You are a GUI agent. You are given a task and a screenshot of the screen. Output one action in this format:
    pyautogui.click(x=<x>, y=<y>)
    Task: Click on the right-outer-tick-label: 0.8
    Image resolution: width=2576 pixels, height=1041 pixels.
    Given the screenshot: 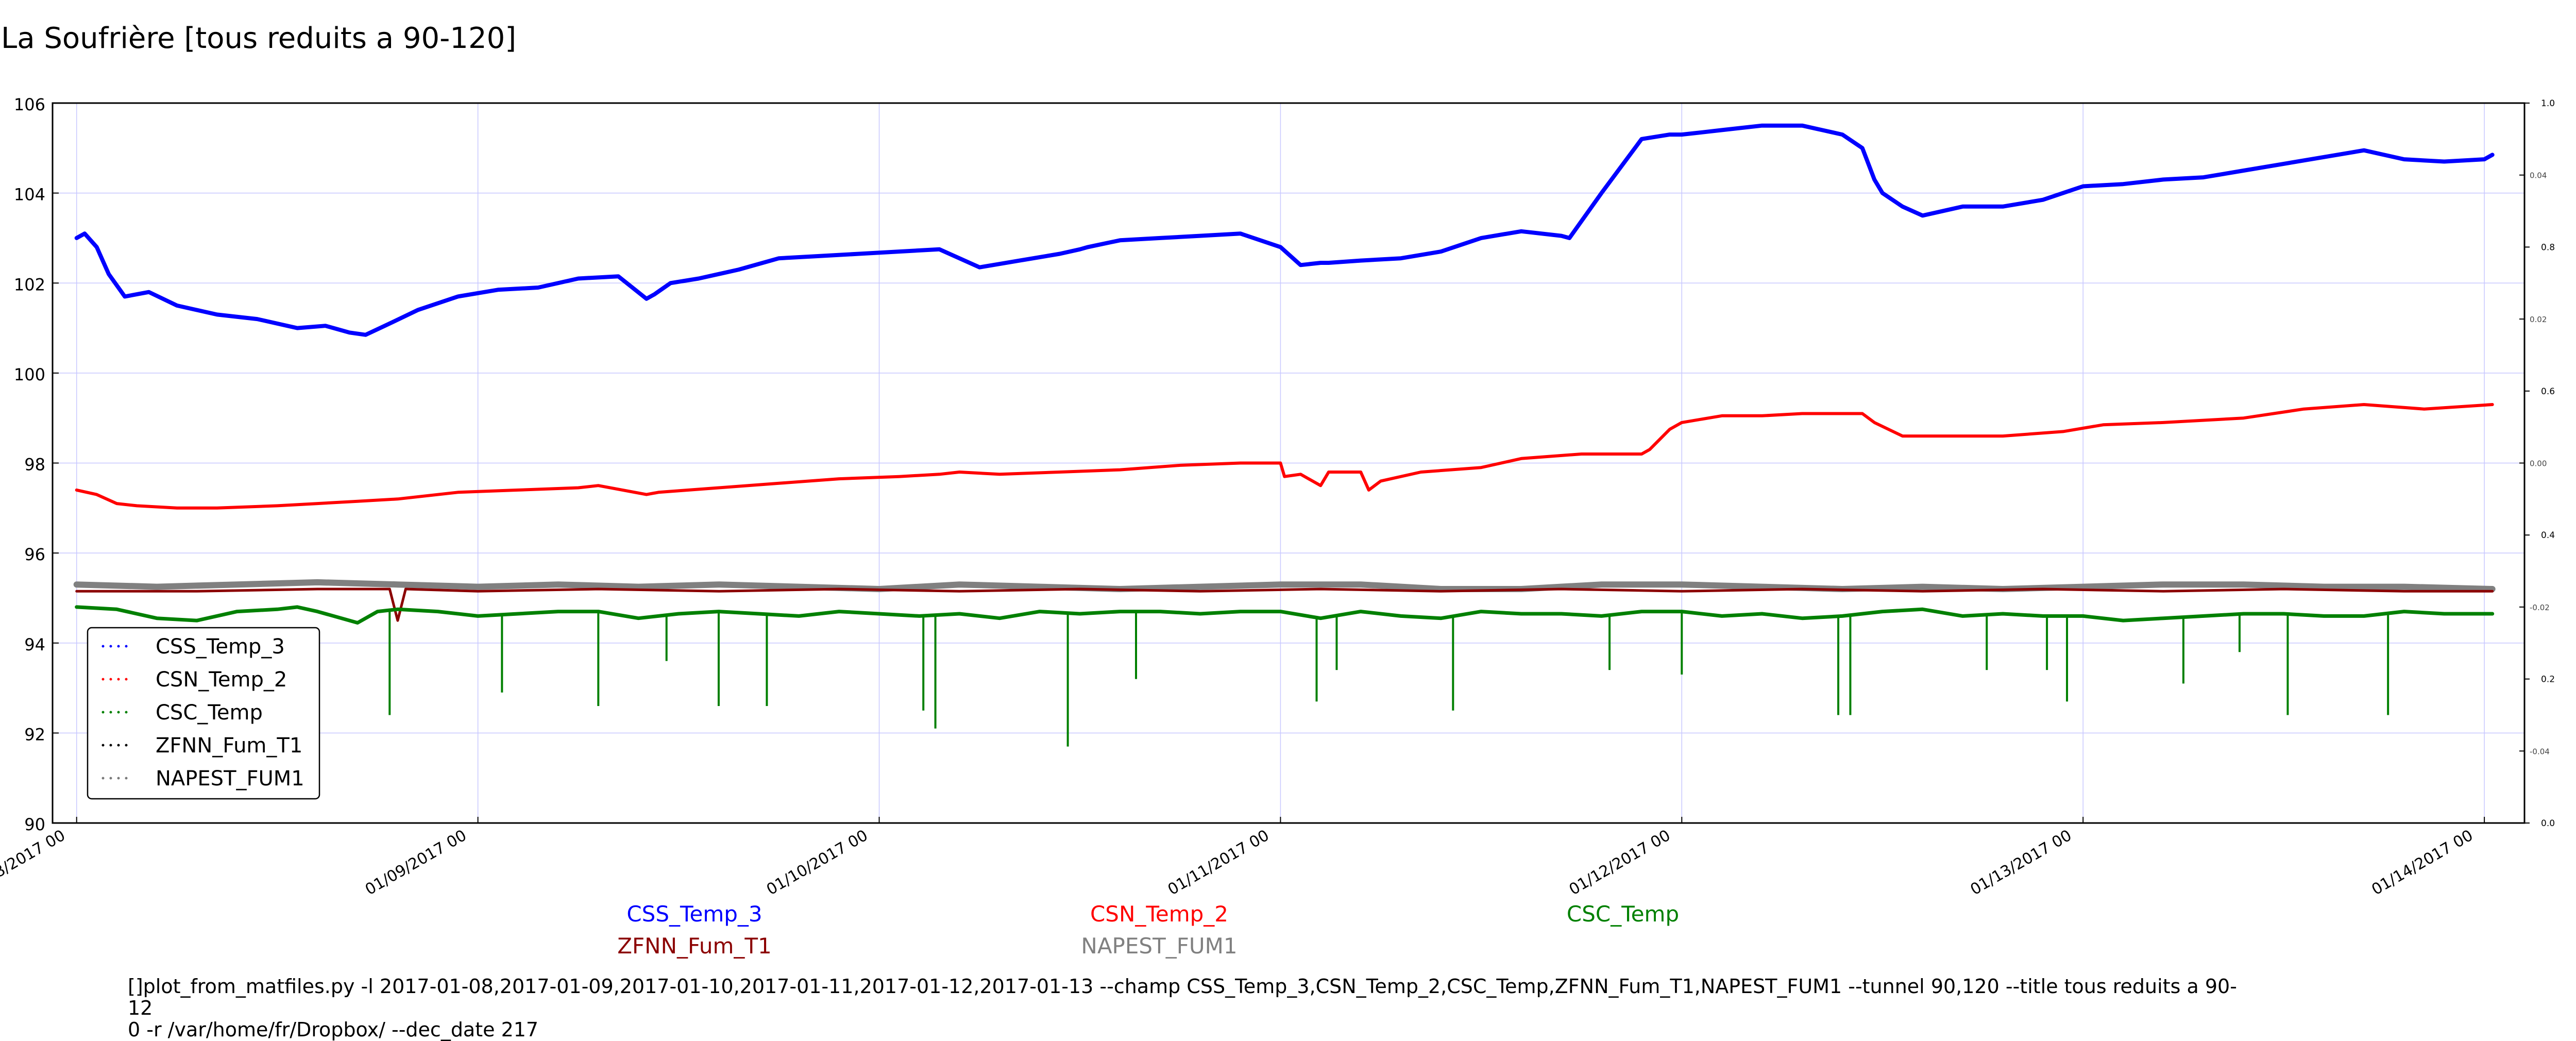 What is the action you would take?
    pyautogui.click(x=2548, y=247)
    